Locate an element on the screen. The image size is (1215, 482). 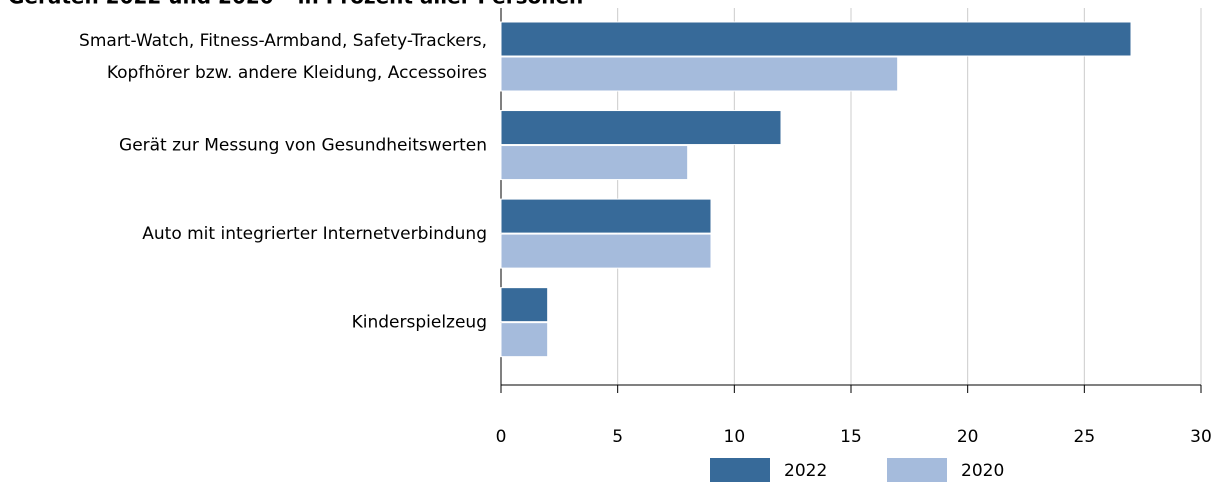
y-tick-label: Auto mit integrierter Internetverbindung is located at coordinates (314, 234).